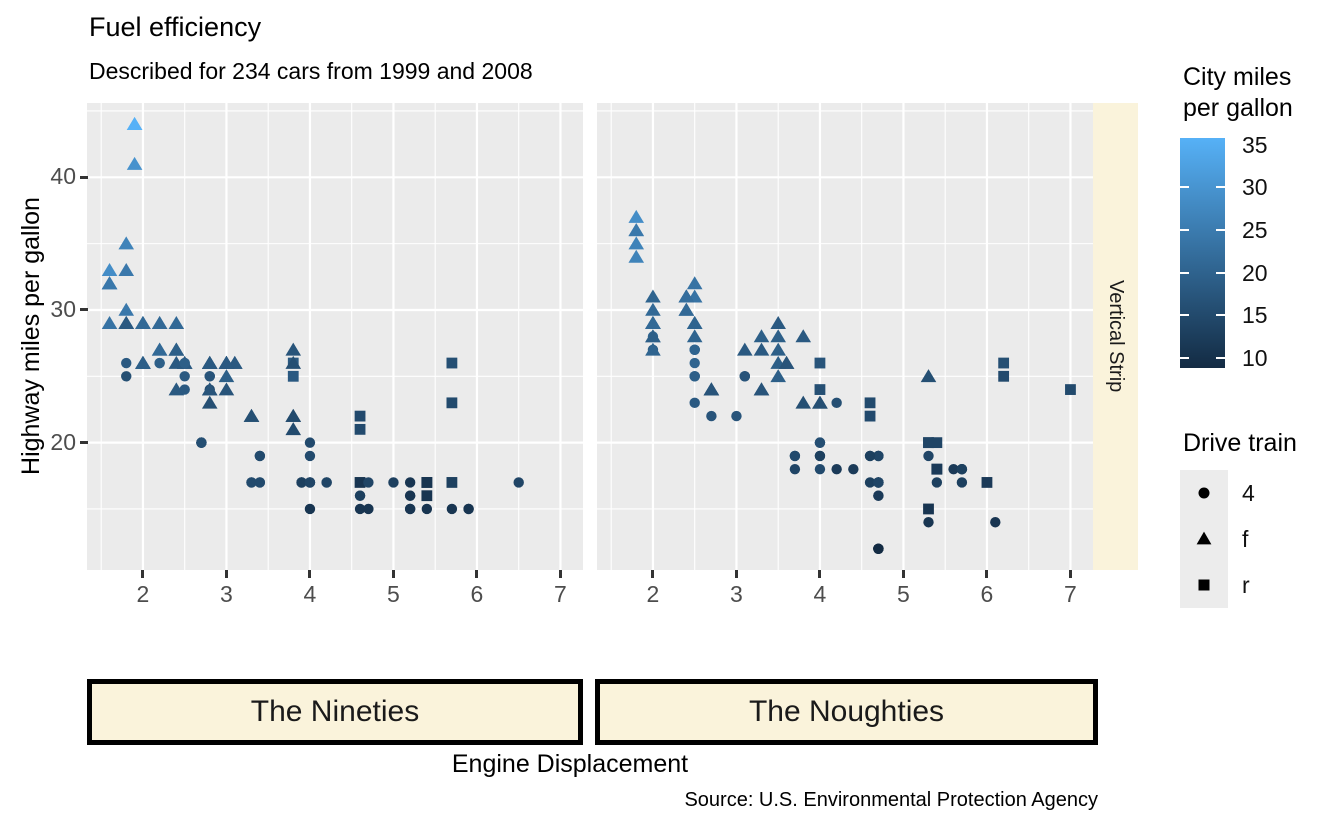  Describe the element at coordinates (1246, 584) in the screenshot. I see `legend-label-r: r` at that location.